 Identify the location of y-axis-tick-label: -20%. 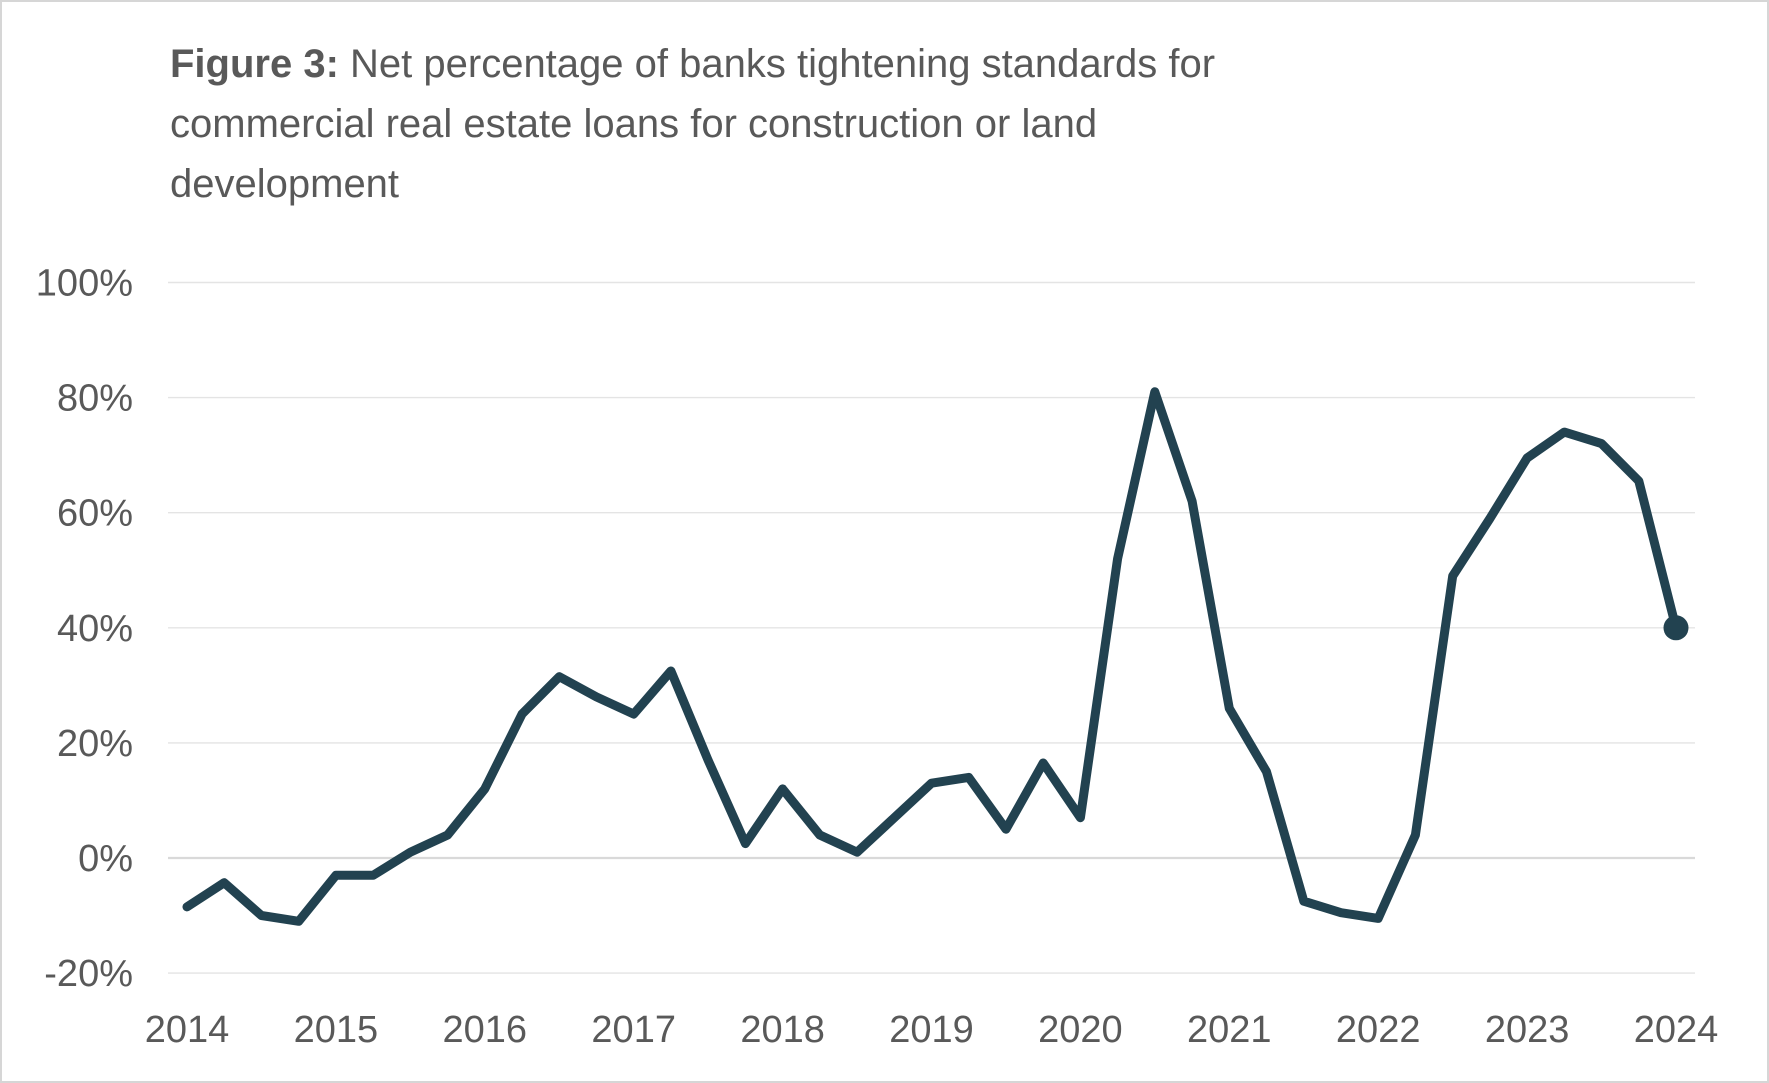
(88, 974).